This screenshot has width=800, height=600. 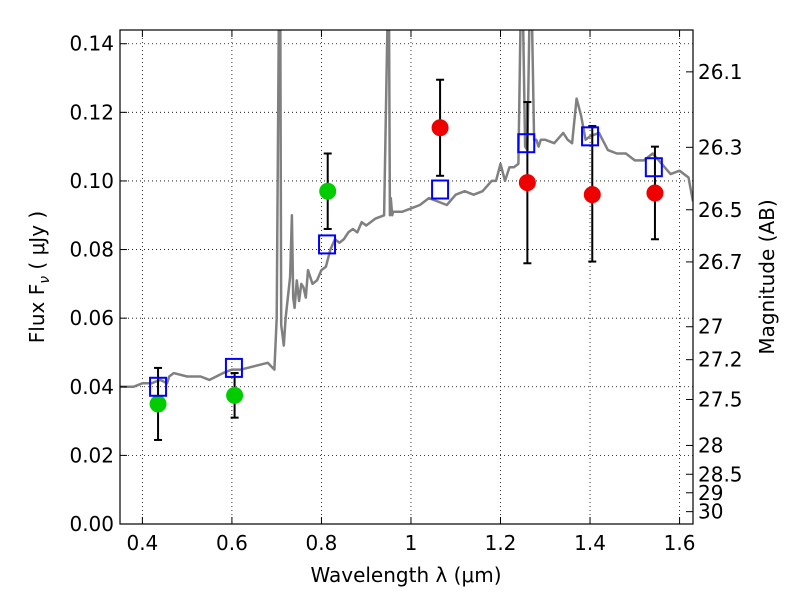 I want to click on x-axis-label: Wavelength λ (μm), so click(x=405, y=575).